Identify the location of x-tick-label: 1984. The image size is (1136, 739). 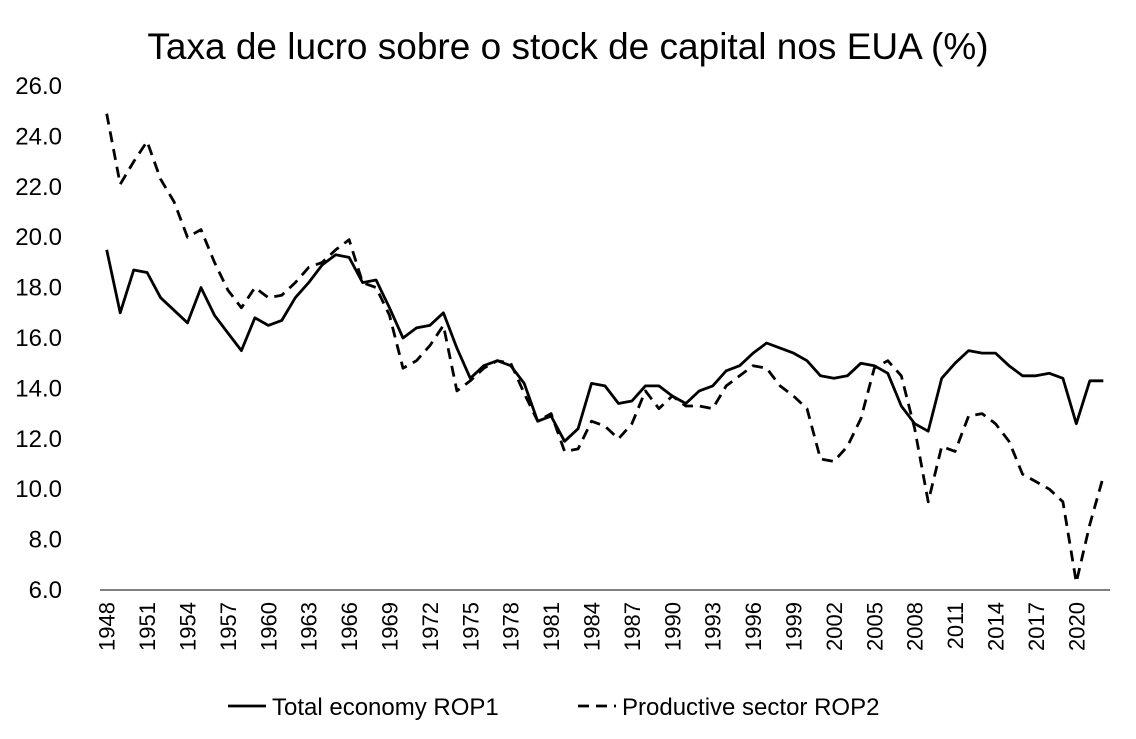
(592, 626).